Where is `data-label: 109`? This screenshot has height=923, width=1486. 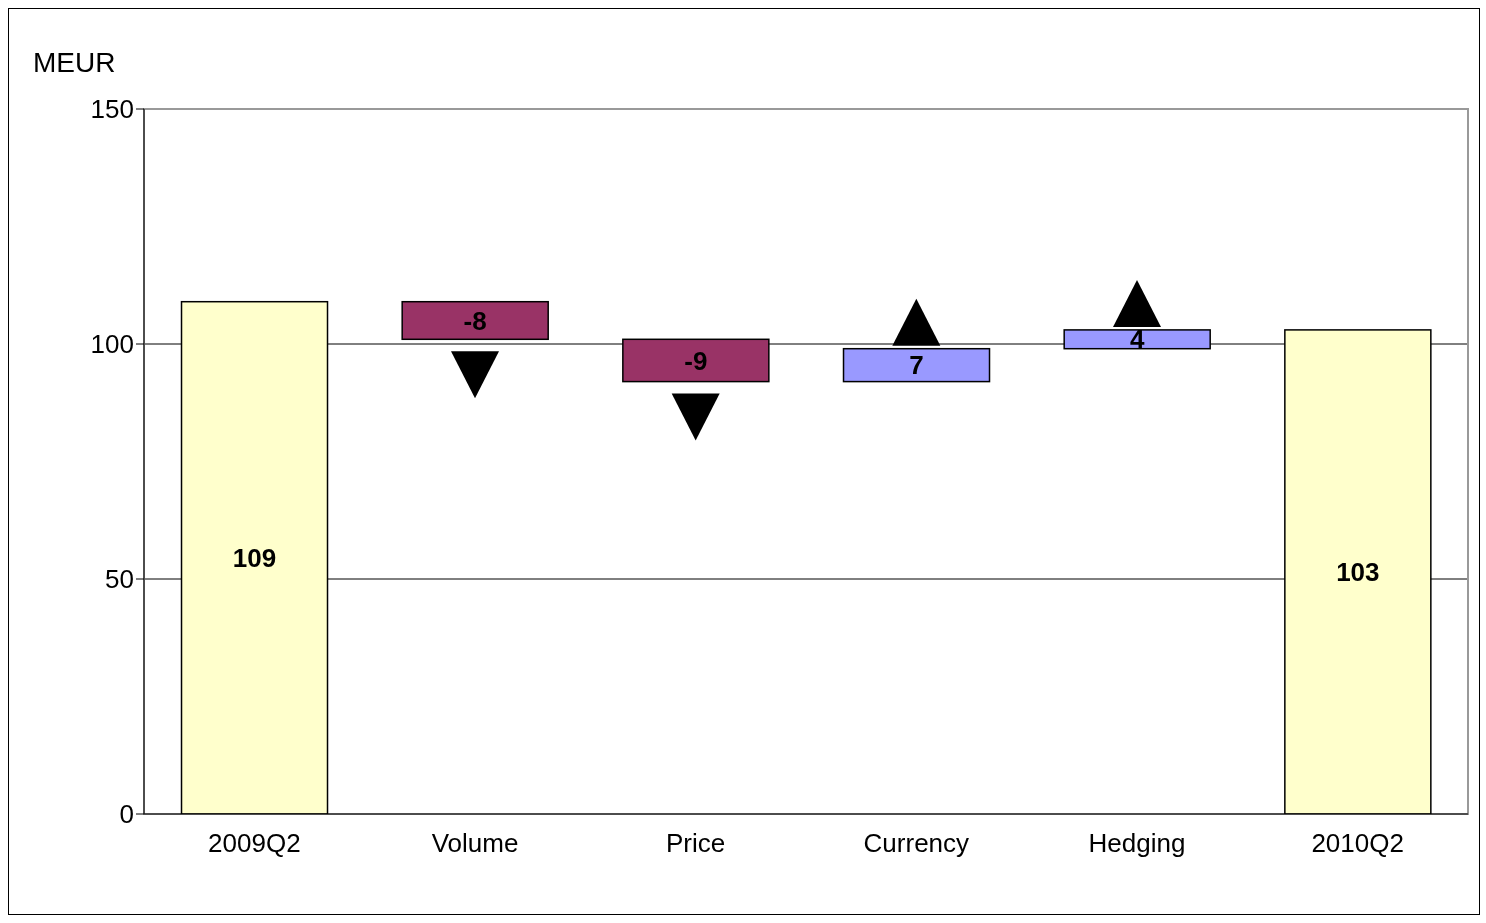 data-label: 109 is located at coordinates (254, 557).